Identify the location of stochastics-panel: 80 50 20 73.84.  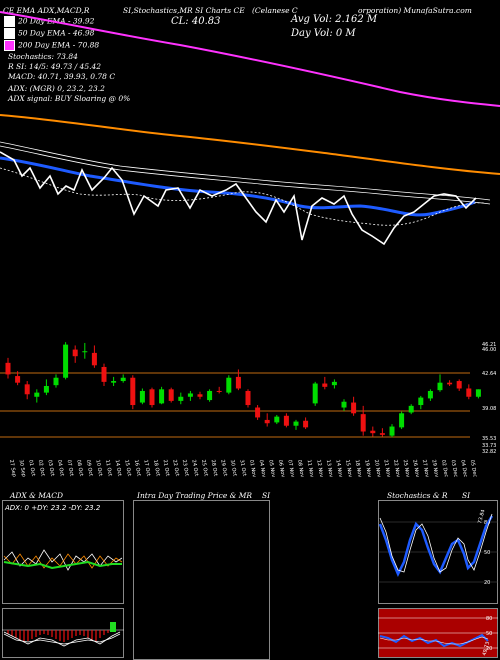
(438, 552).